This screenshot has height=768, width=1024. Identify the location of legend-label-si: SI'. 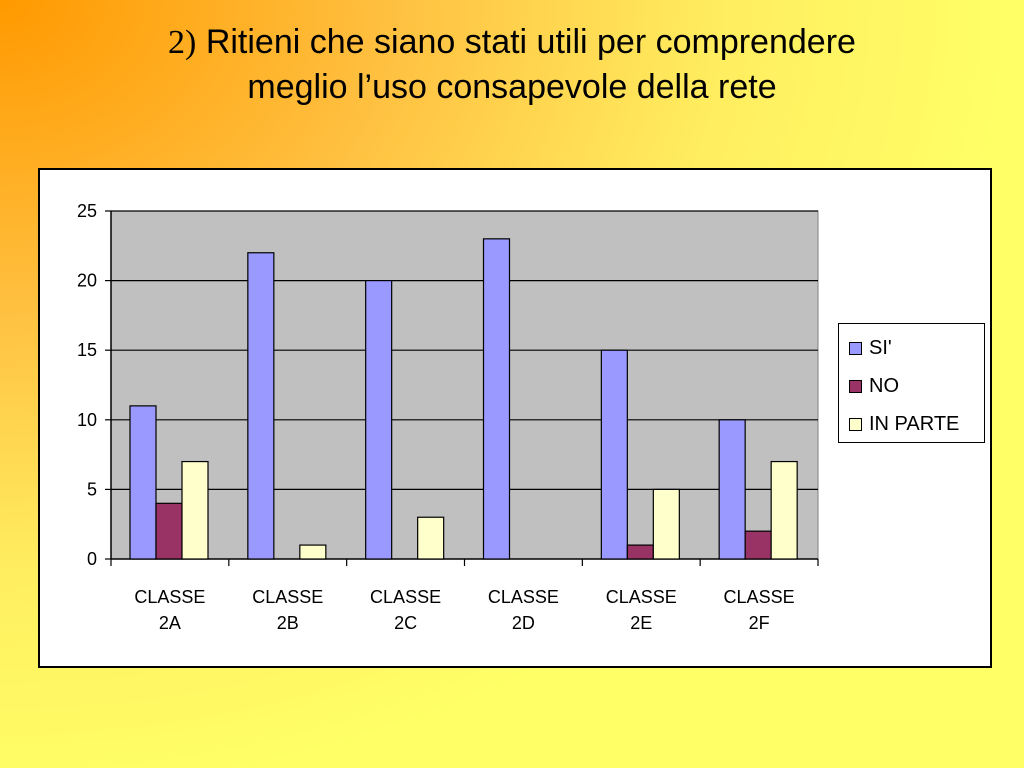
(880, 347).